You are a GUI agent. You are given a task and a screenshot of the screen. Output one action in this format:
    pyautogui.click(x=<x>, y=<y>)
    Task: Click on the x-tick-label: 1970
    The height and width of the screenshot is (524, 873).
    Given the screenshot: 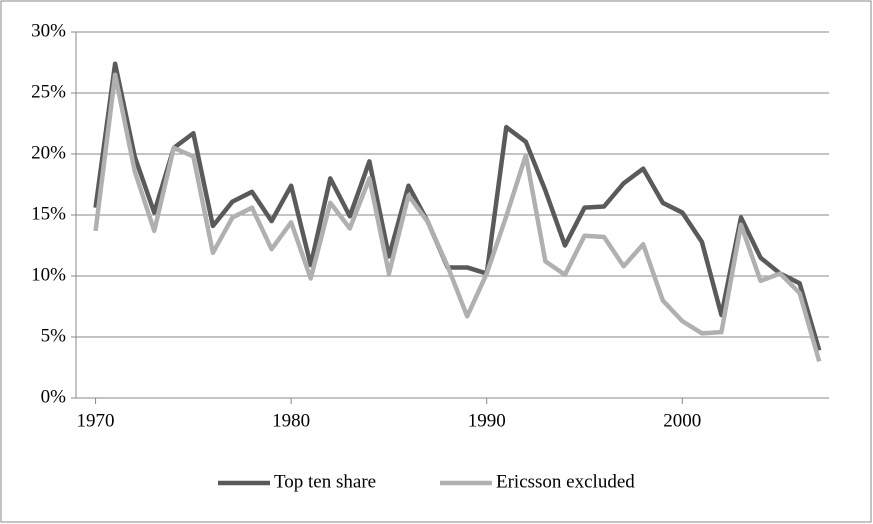 What is the action you would take?
    pyautogui.click(x=96, y=420)
    